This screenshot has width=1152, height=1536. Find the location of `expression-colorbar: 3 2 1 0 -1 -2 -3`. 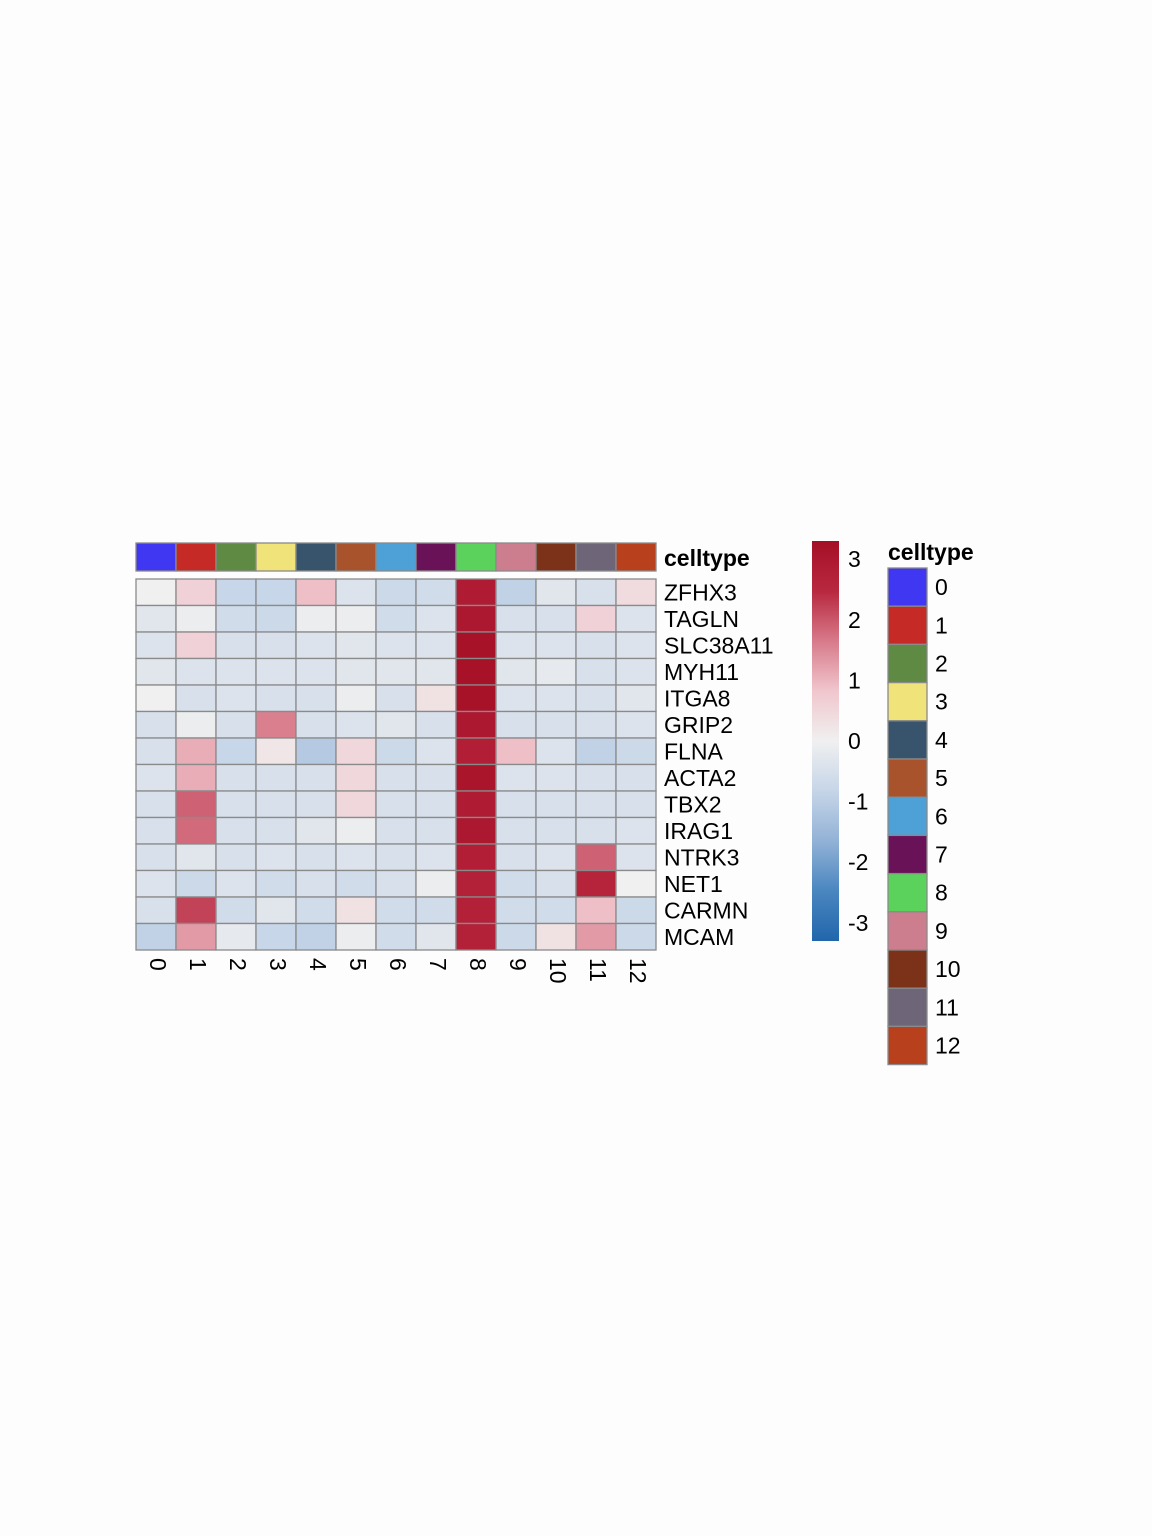

expression-colorbar: 3 2 1 0 -1 -2 -3 is located at coordinates (840, 741).